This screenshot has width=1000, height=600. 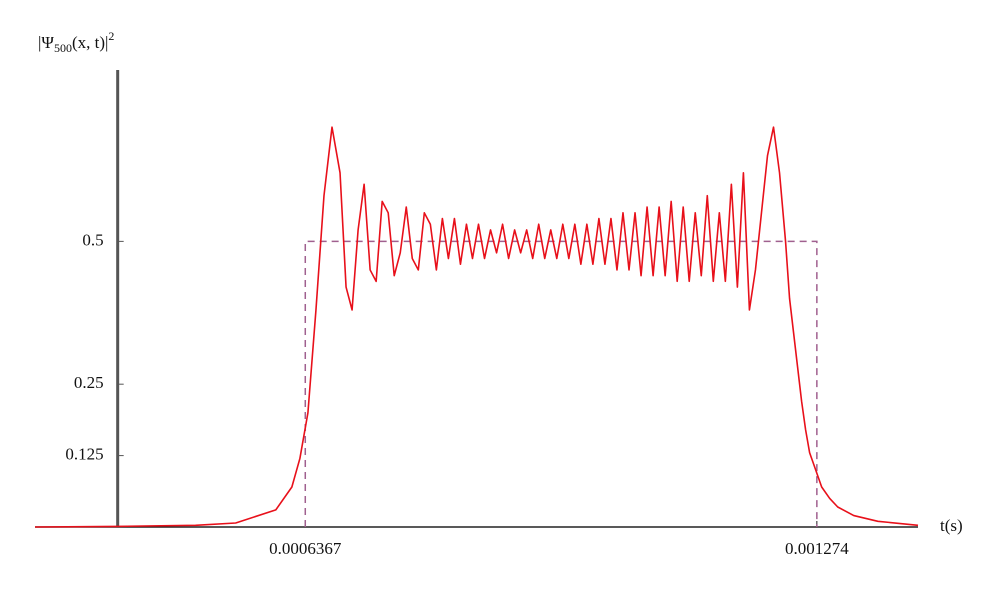 What do you see at coordinates (305, 548) in the screenshot?
I see `x-tick-label: 0.0006367` at bounding box center [305, 548].